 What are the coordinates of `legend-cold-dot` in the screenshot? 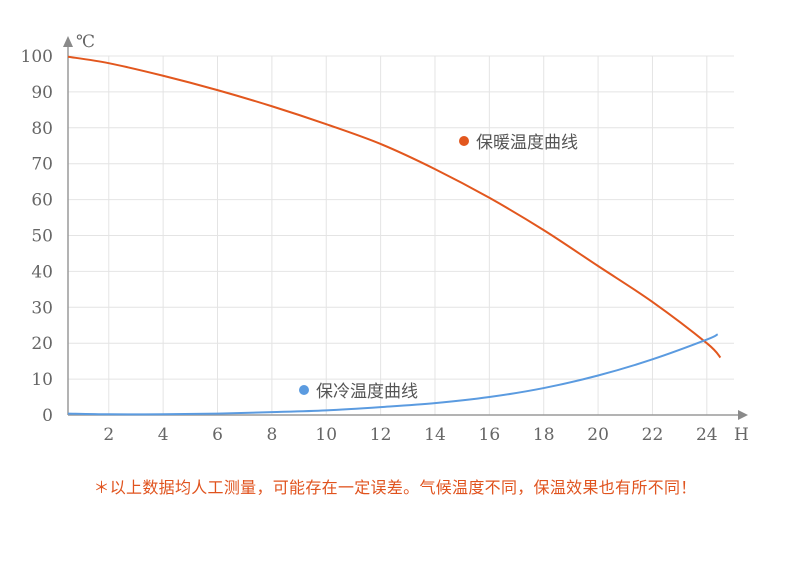 It's located at (304, 390).